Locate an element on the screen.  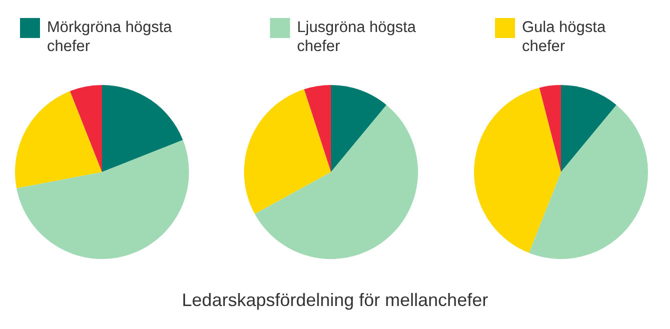
legend-label: Ljusgröna högsta chefer is located at coordinates (356, 37).